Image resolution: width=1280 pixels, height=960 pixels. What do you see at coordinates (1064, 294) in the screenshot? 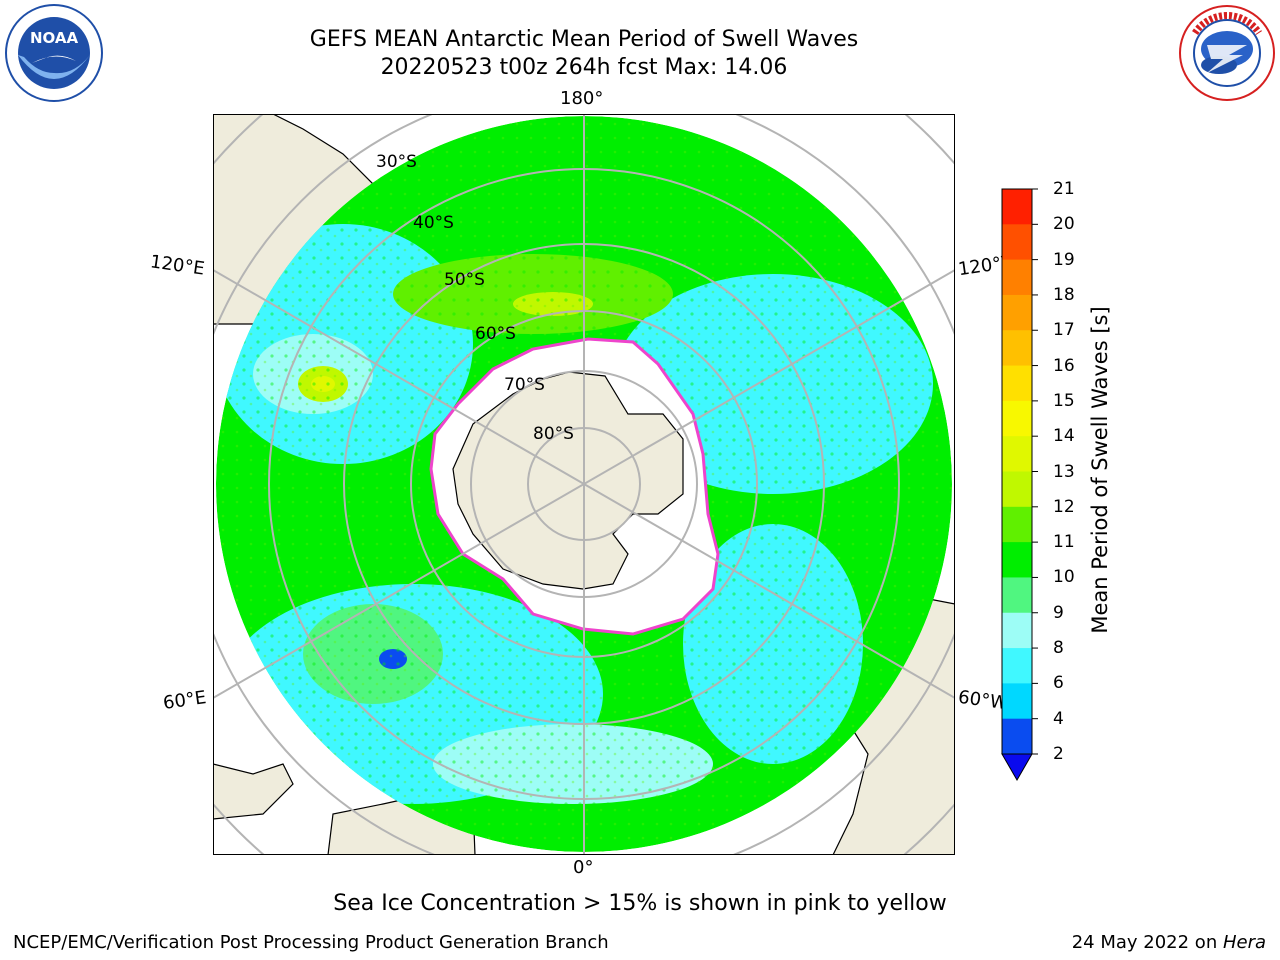
I see `colorbar-tick-label: 18` at bounding box center [1064, 294].